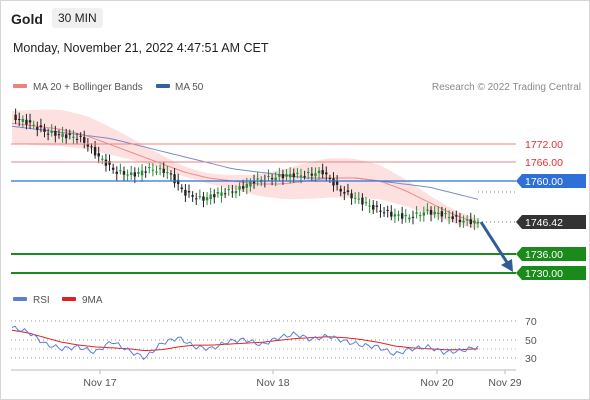  Describe the element at coordinates (27, 19) in the screenshot. I see `instrument-title: Gold` at that location.